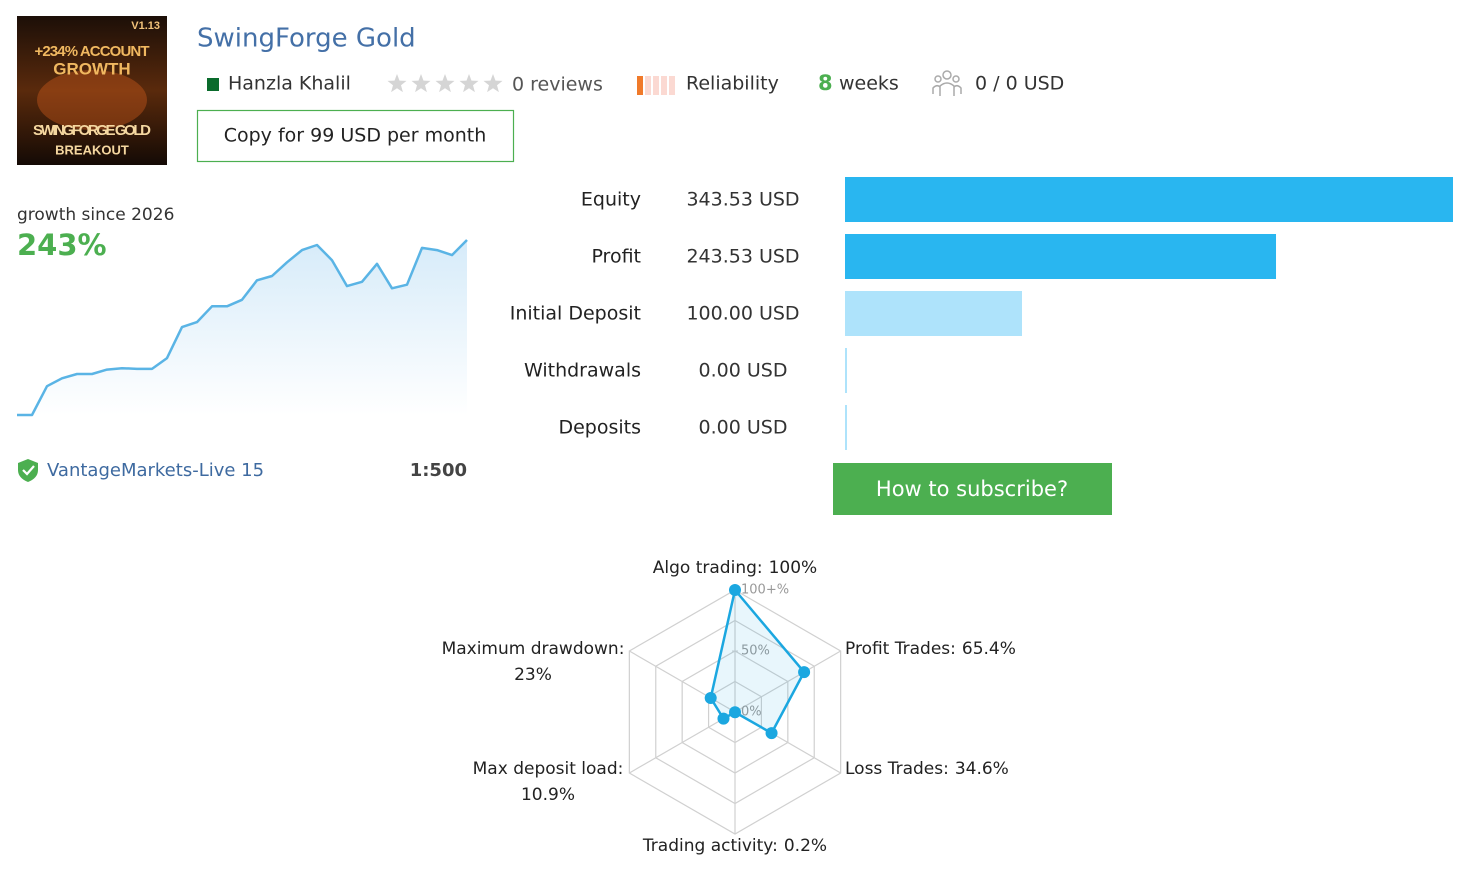 The image size is (1474, 878). Describe the element at coordinates (145, 26) in the screenshot. I see `thumb-version: V1.13` at that location.